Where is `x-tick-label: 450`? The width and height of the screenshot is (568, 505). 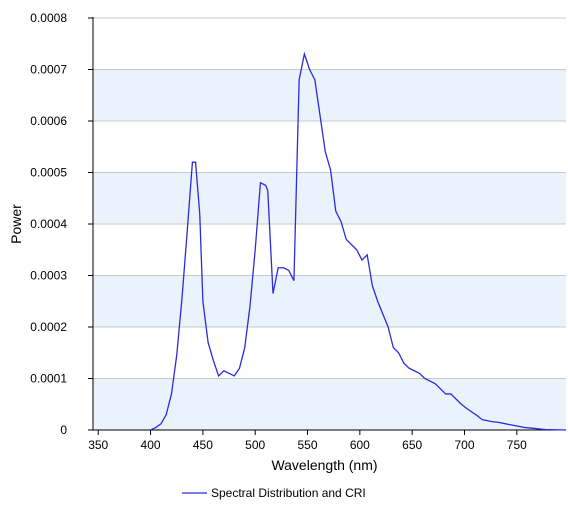
x-tick-label: 450 is located at coordinates (203, 445).